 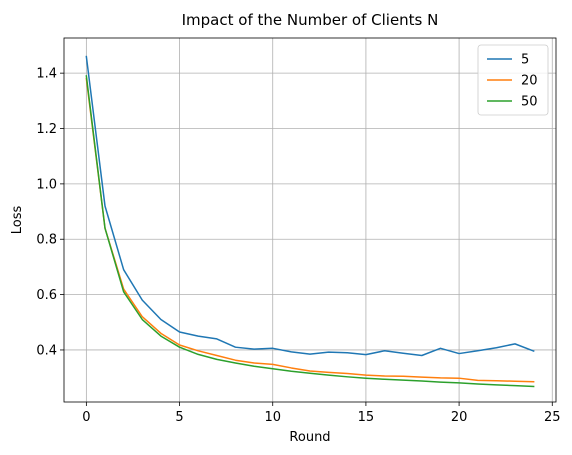 I want to click on y-tick-label: 1.2, so click(x=46, y=129).